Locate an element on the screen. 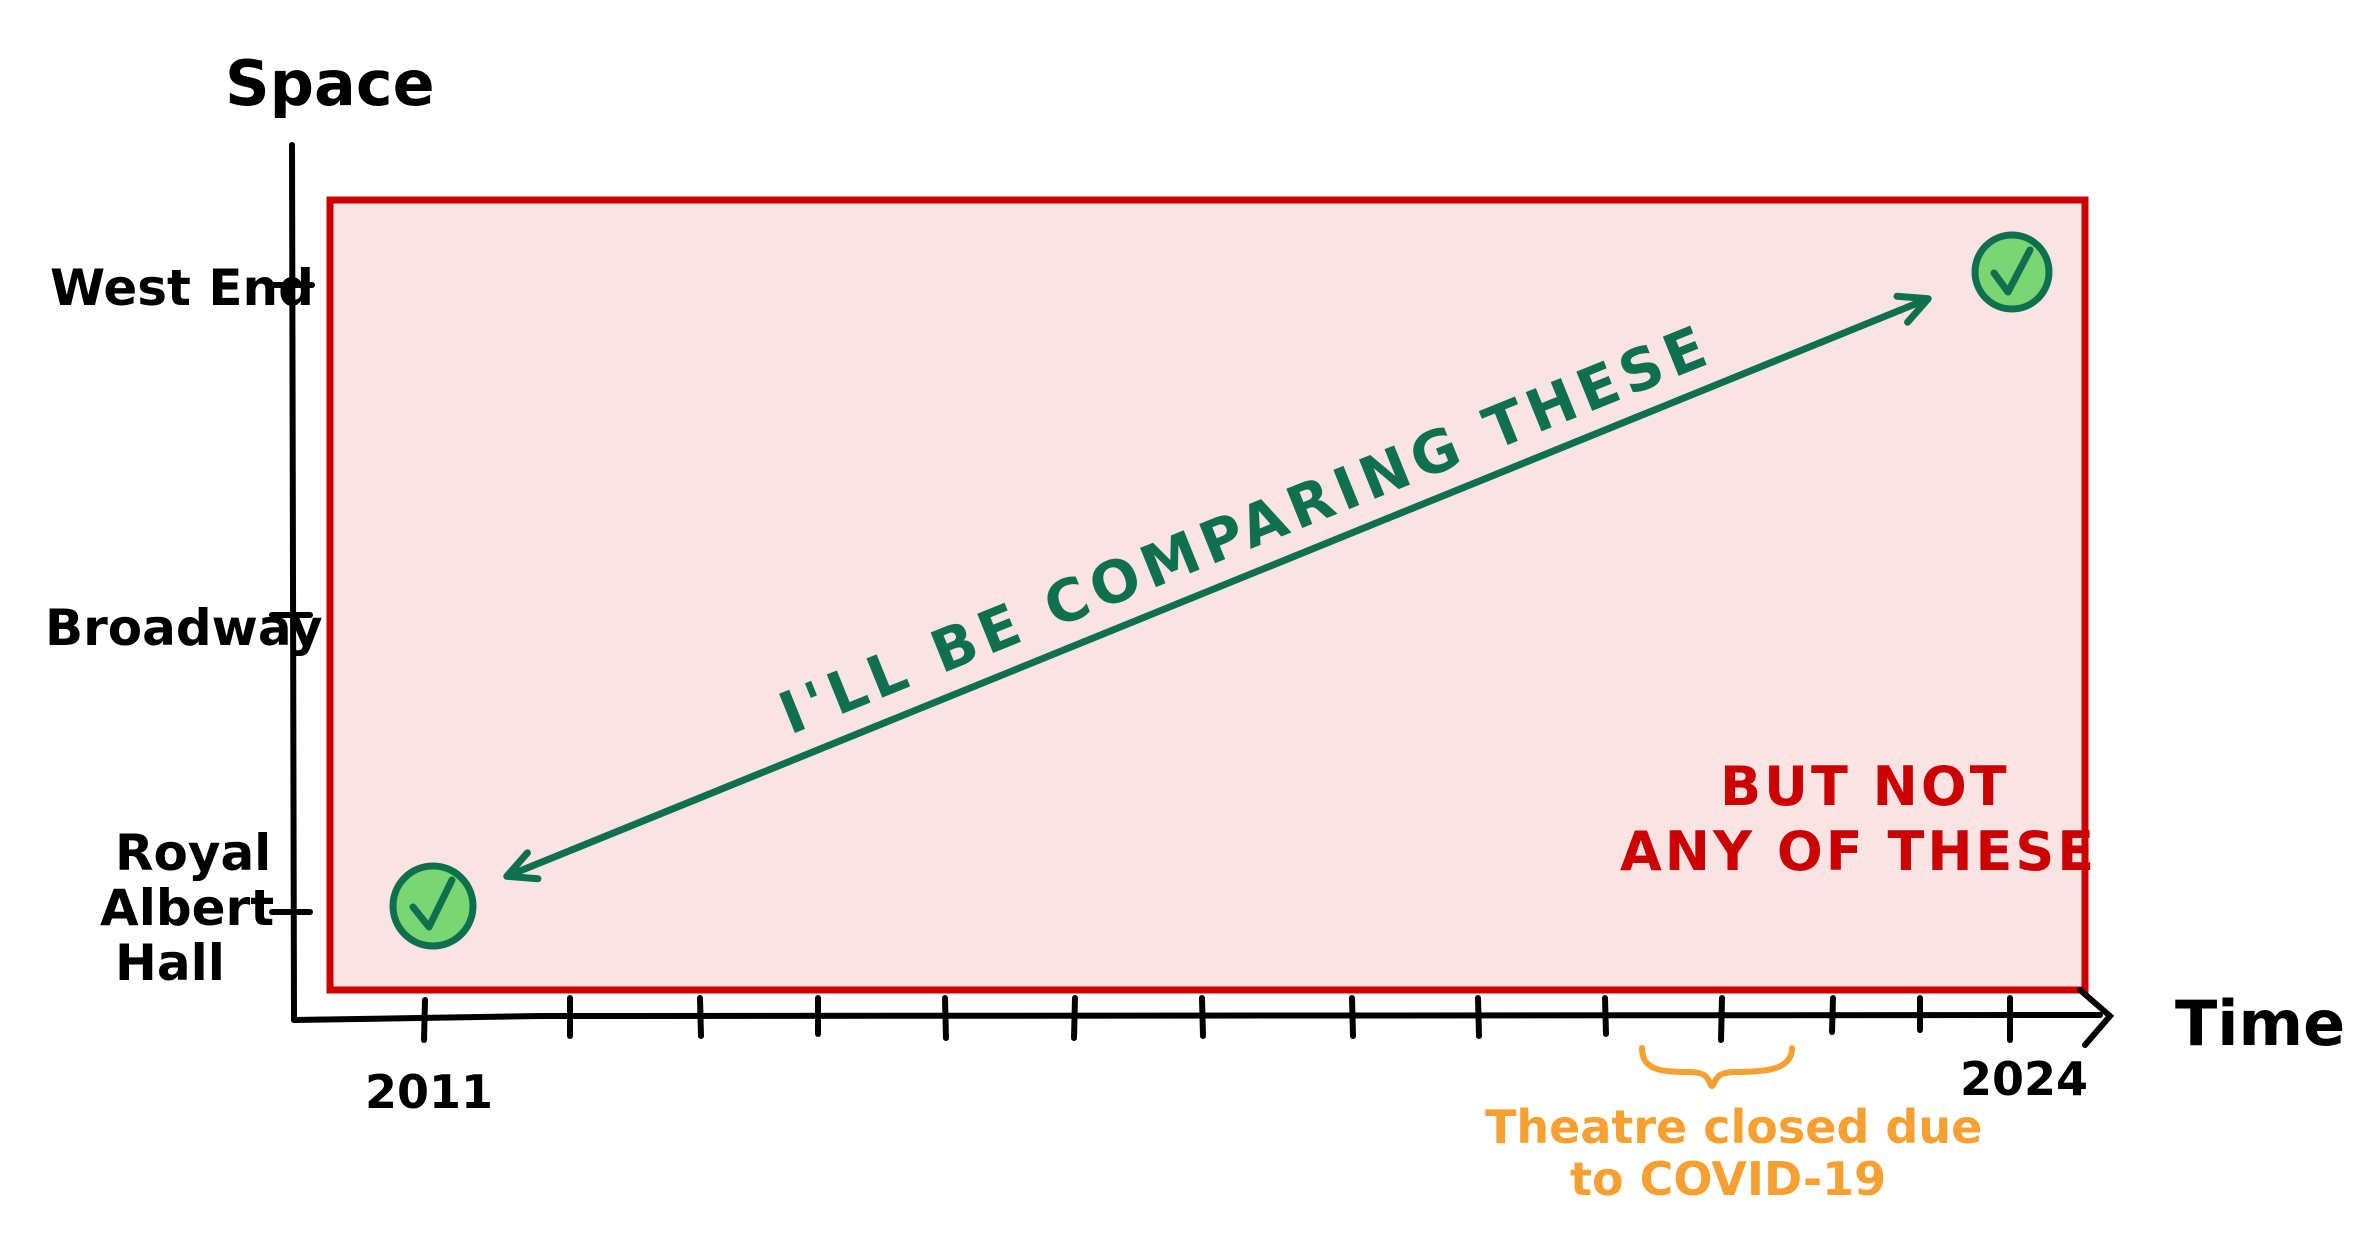  y-tick-label-line: Hall is located at coordinates (170, 963).